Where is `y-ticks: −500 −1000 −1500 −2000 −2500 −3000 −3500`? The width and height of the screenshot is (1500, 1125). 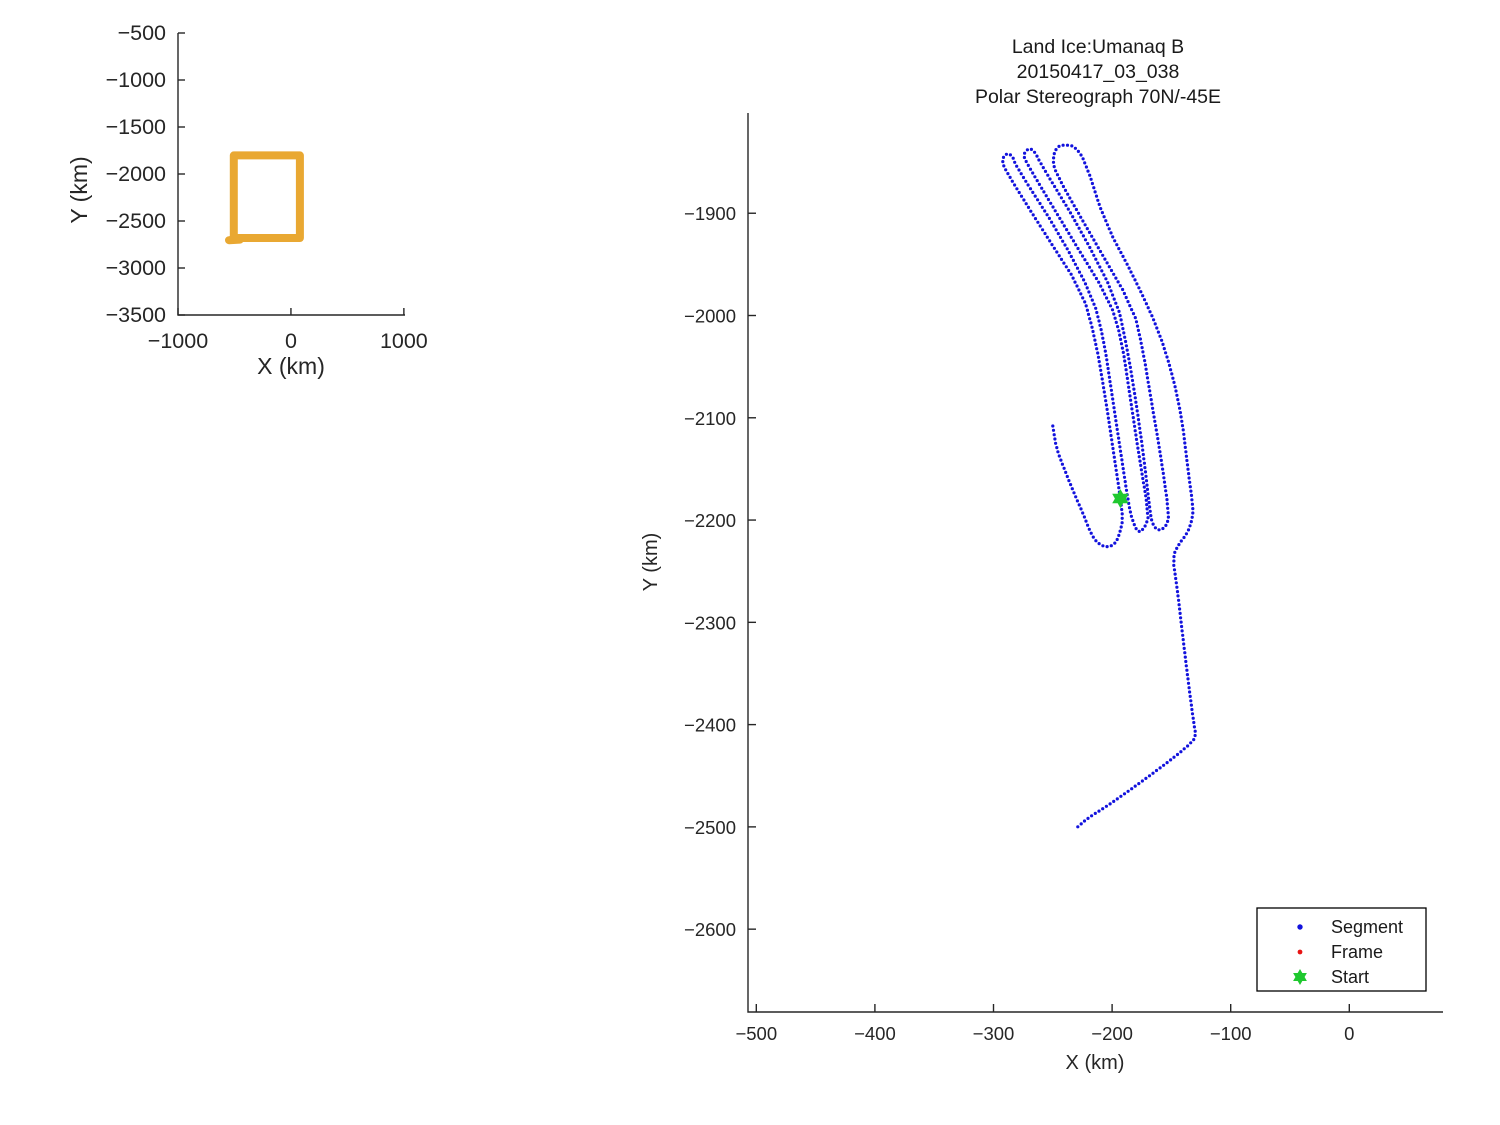 y-ticks: −500 −1000 −1500 −2000 −2500 −3000 −3500 is located at coordinates (145, 174).